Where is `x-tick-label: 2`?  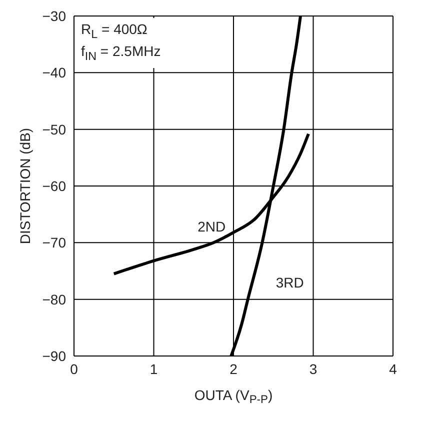
x-tick-label: 2 is located at coordinates (234, 368).